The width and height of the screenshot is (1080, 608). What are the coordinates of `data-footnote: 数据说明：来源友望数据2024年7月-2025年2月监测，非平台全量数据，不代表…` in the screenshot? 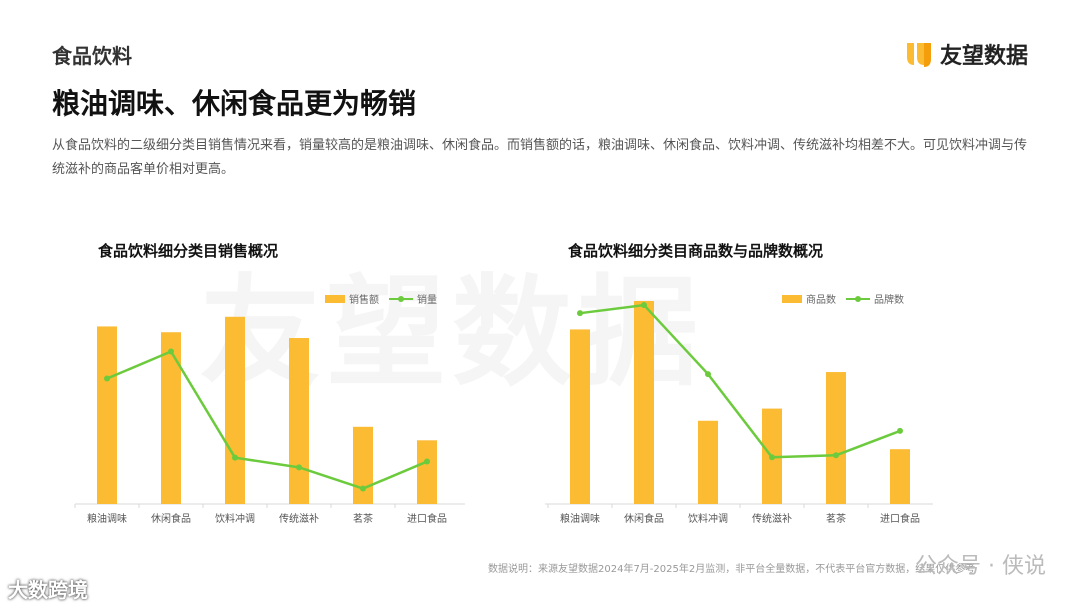 It's located at (732, 569).